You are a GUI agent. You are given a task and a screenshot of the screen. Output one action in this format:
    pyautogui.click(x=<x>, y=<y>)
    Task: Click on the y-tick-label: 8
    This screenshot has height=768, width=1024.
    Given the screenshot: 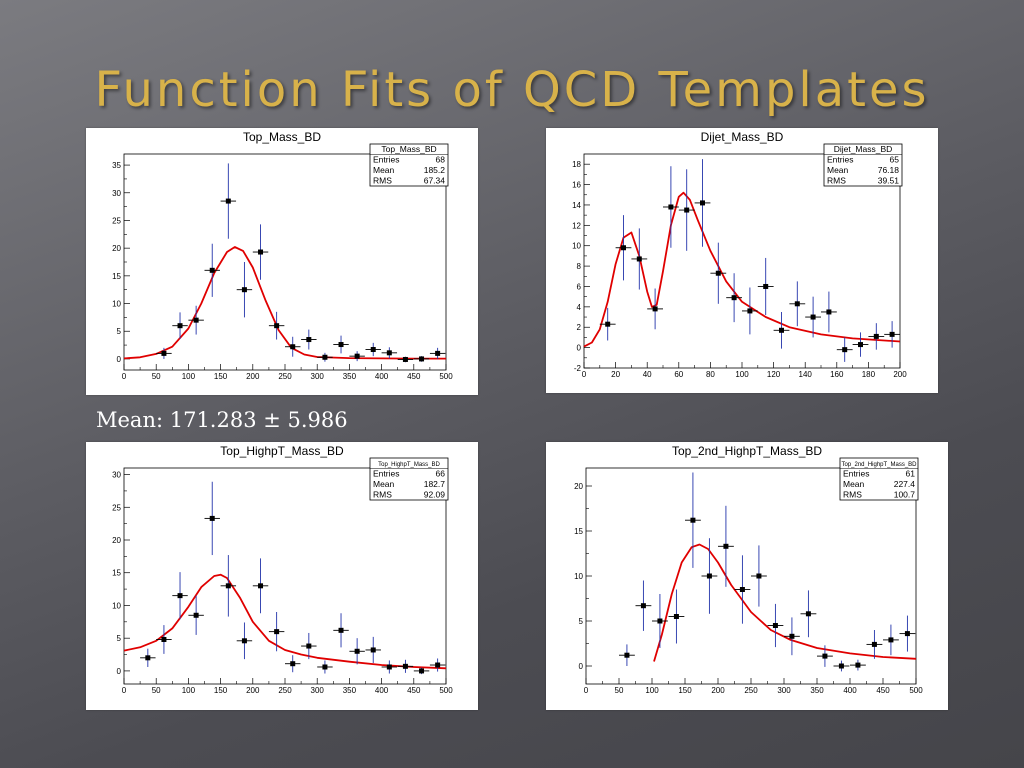 What is the action you would take?
    pyautogui.click(x=579, y=266)
    